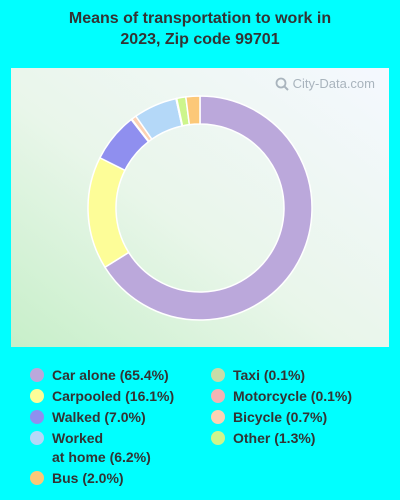 The image size is (400, 500). I want to click on legend-item: Carpooled (16.1%), so click(102, 396).